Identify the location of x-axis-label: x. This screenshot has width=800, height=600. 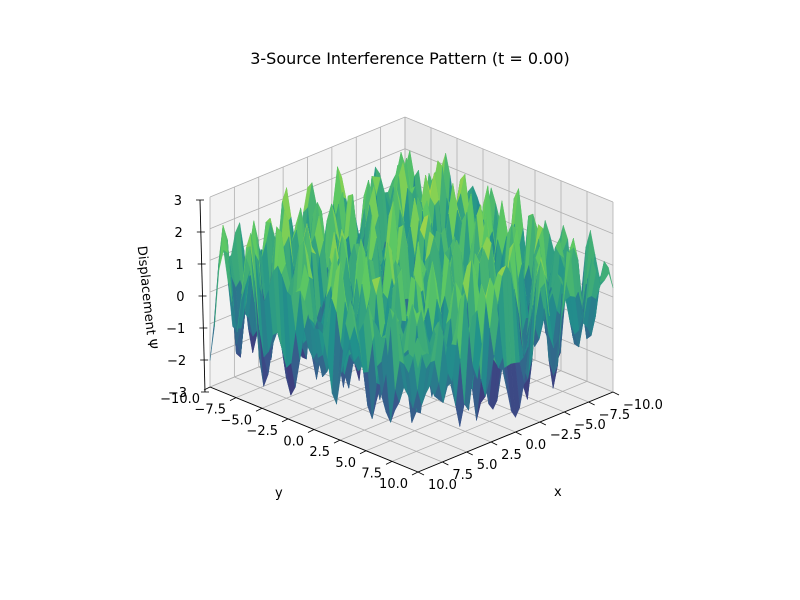
(558, 492).